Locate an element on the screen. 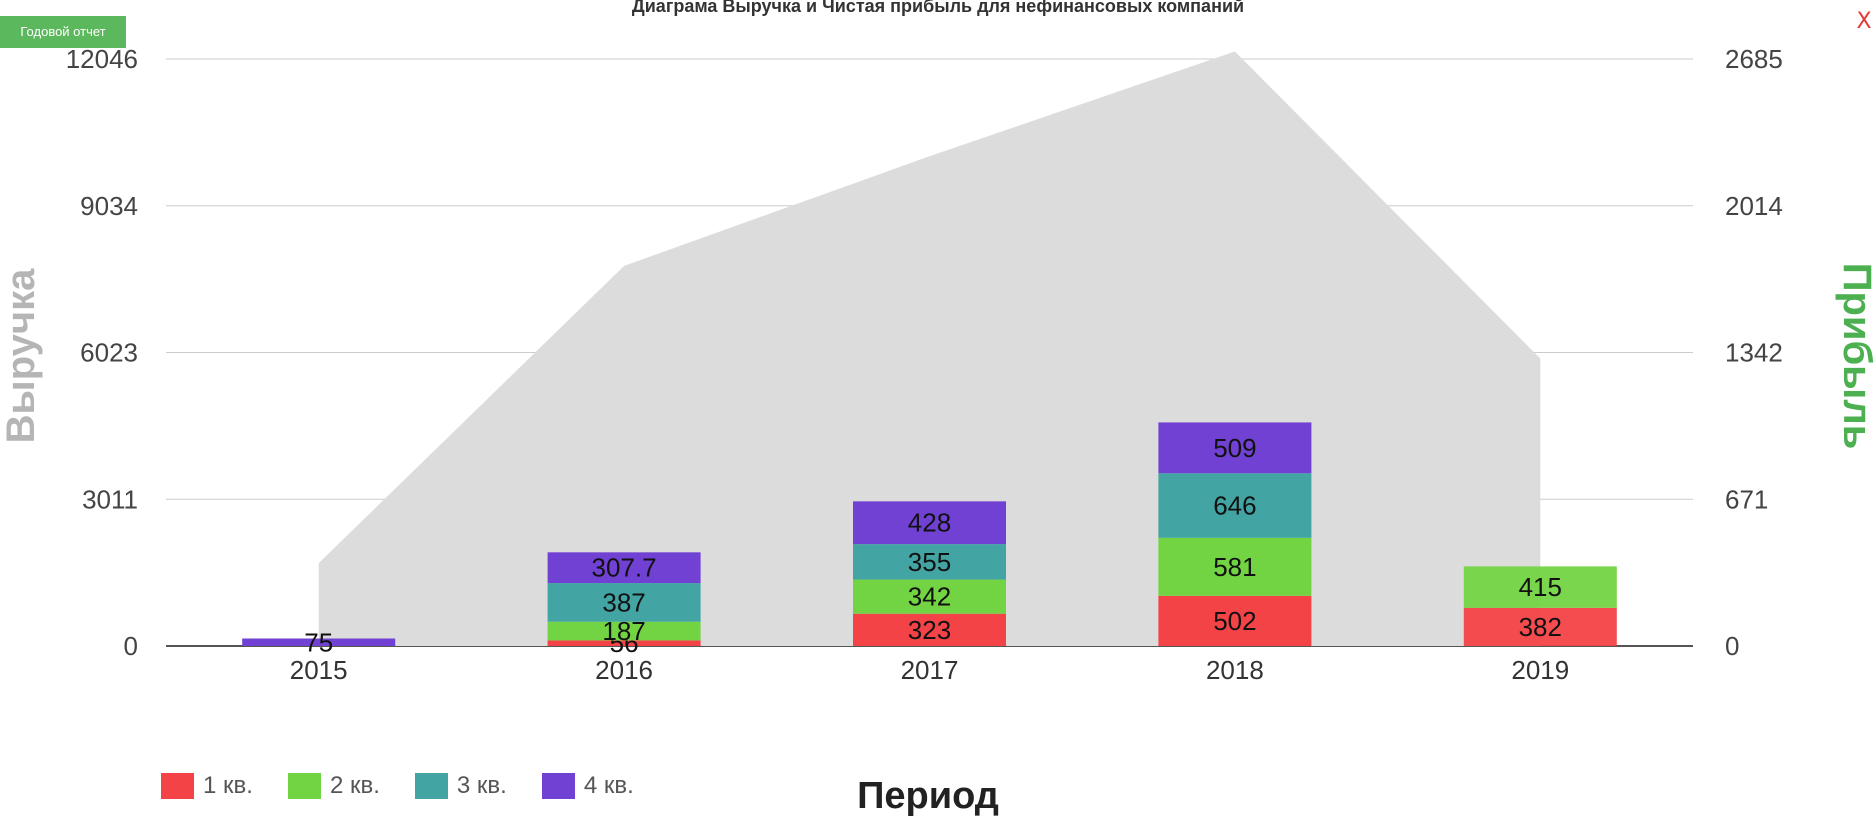  legend-label: 3 кв. is located at coordinates (481, 785).